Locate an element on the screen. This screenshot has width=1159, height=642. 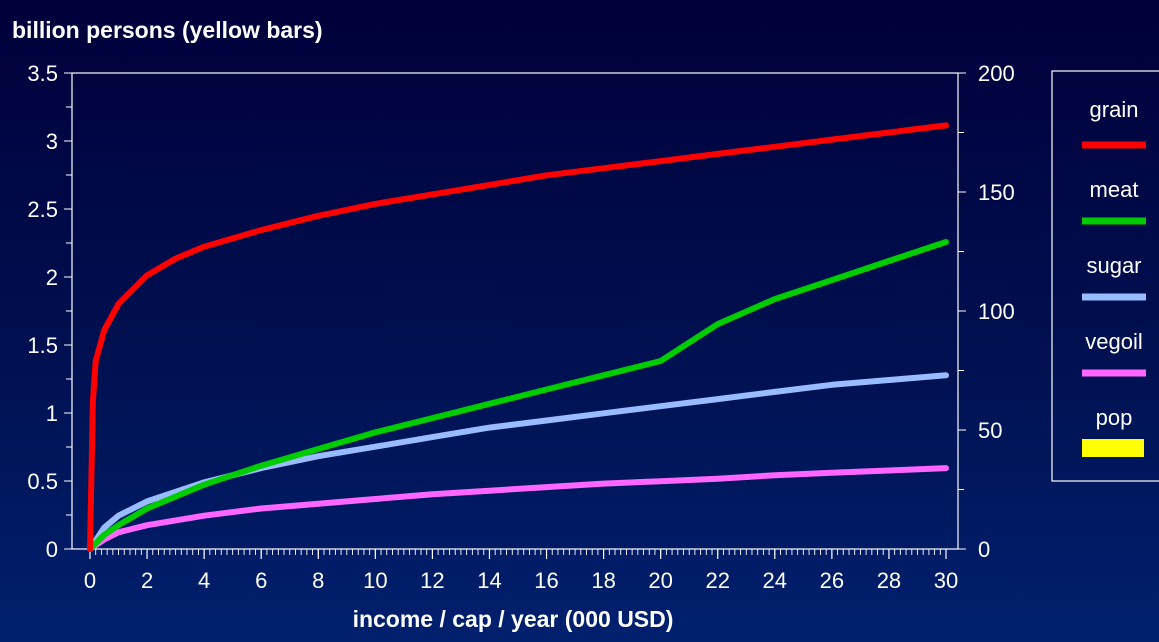
y-right-tick-label: 0 is located at coordinates (984, 549).